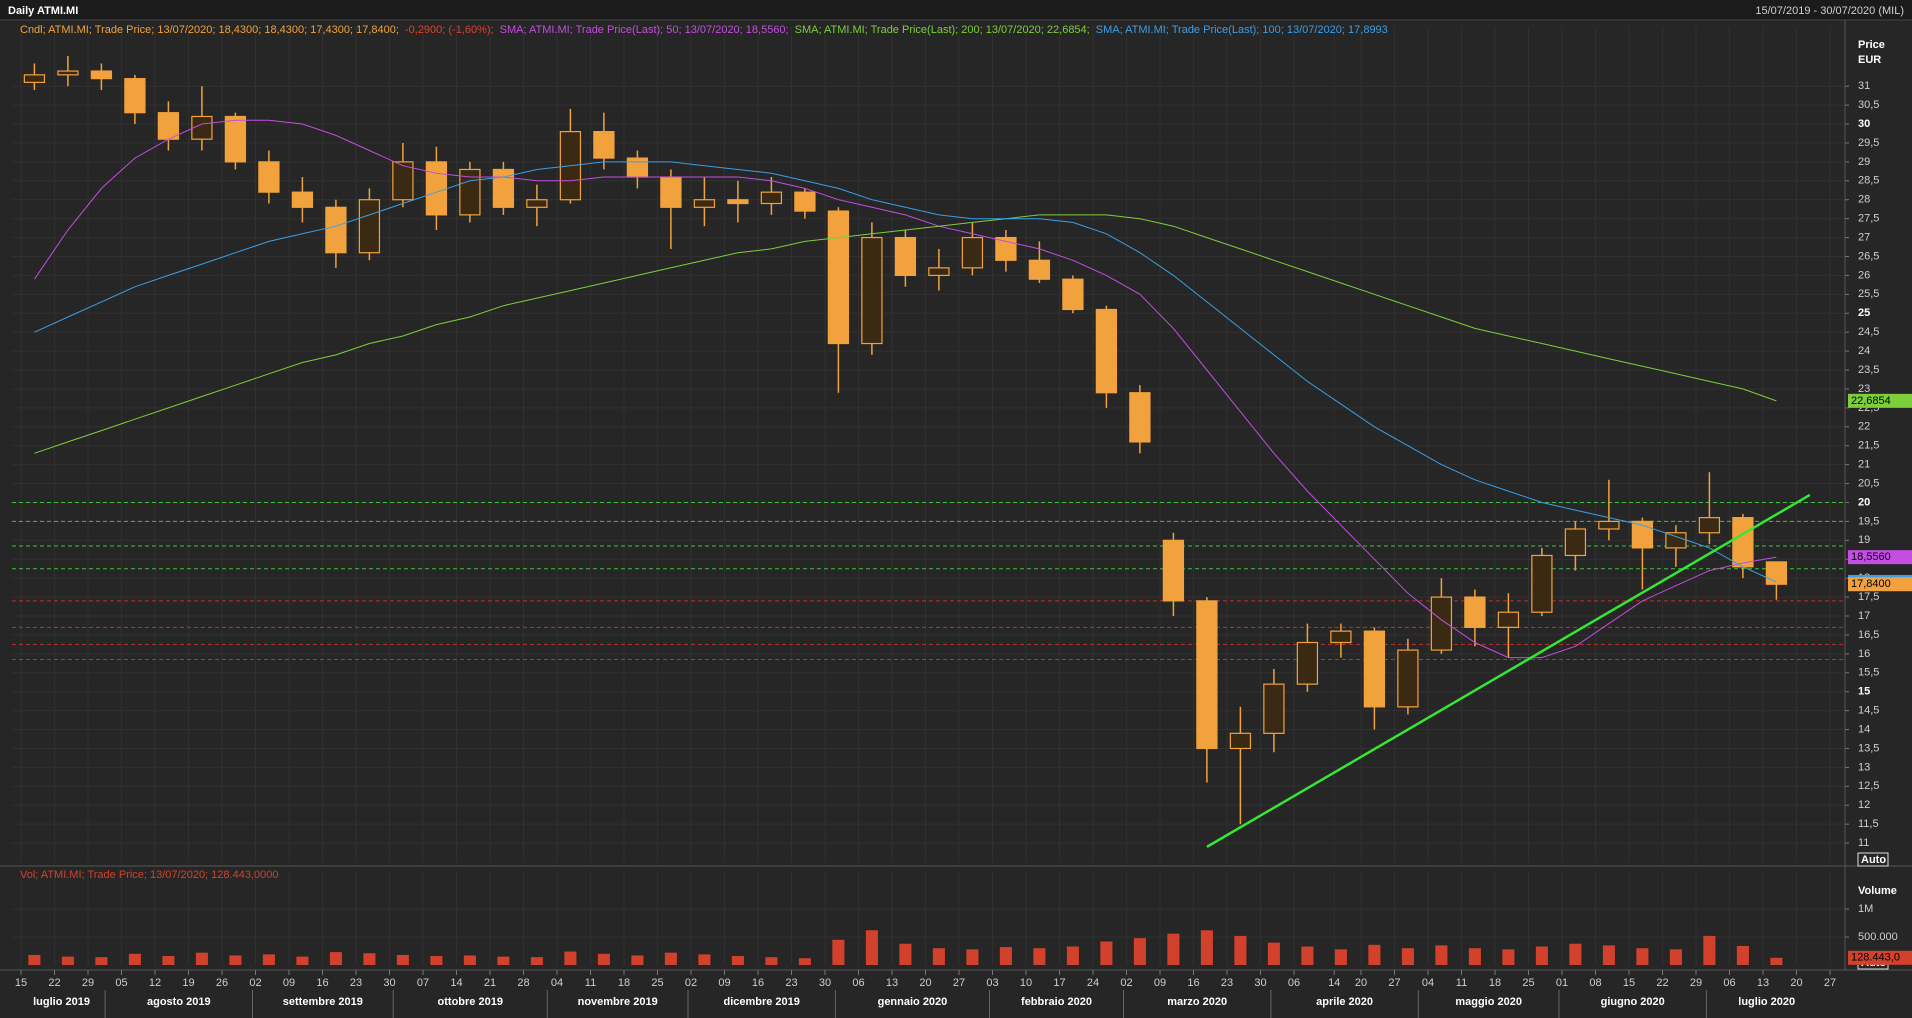  I want to click on volume-axis-title: Volume, so click(1877, 891).